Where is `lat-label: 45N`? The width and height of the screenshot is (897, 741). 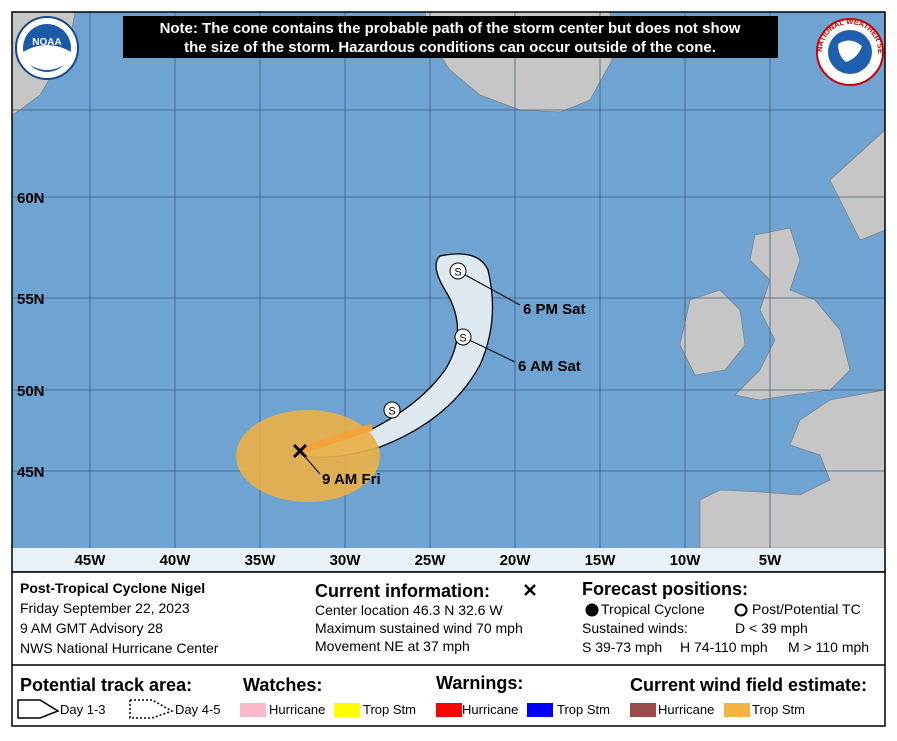 lat-label: 45N is located at coordinates (31, 472).